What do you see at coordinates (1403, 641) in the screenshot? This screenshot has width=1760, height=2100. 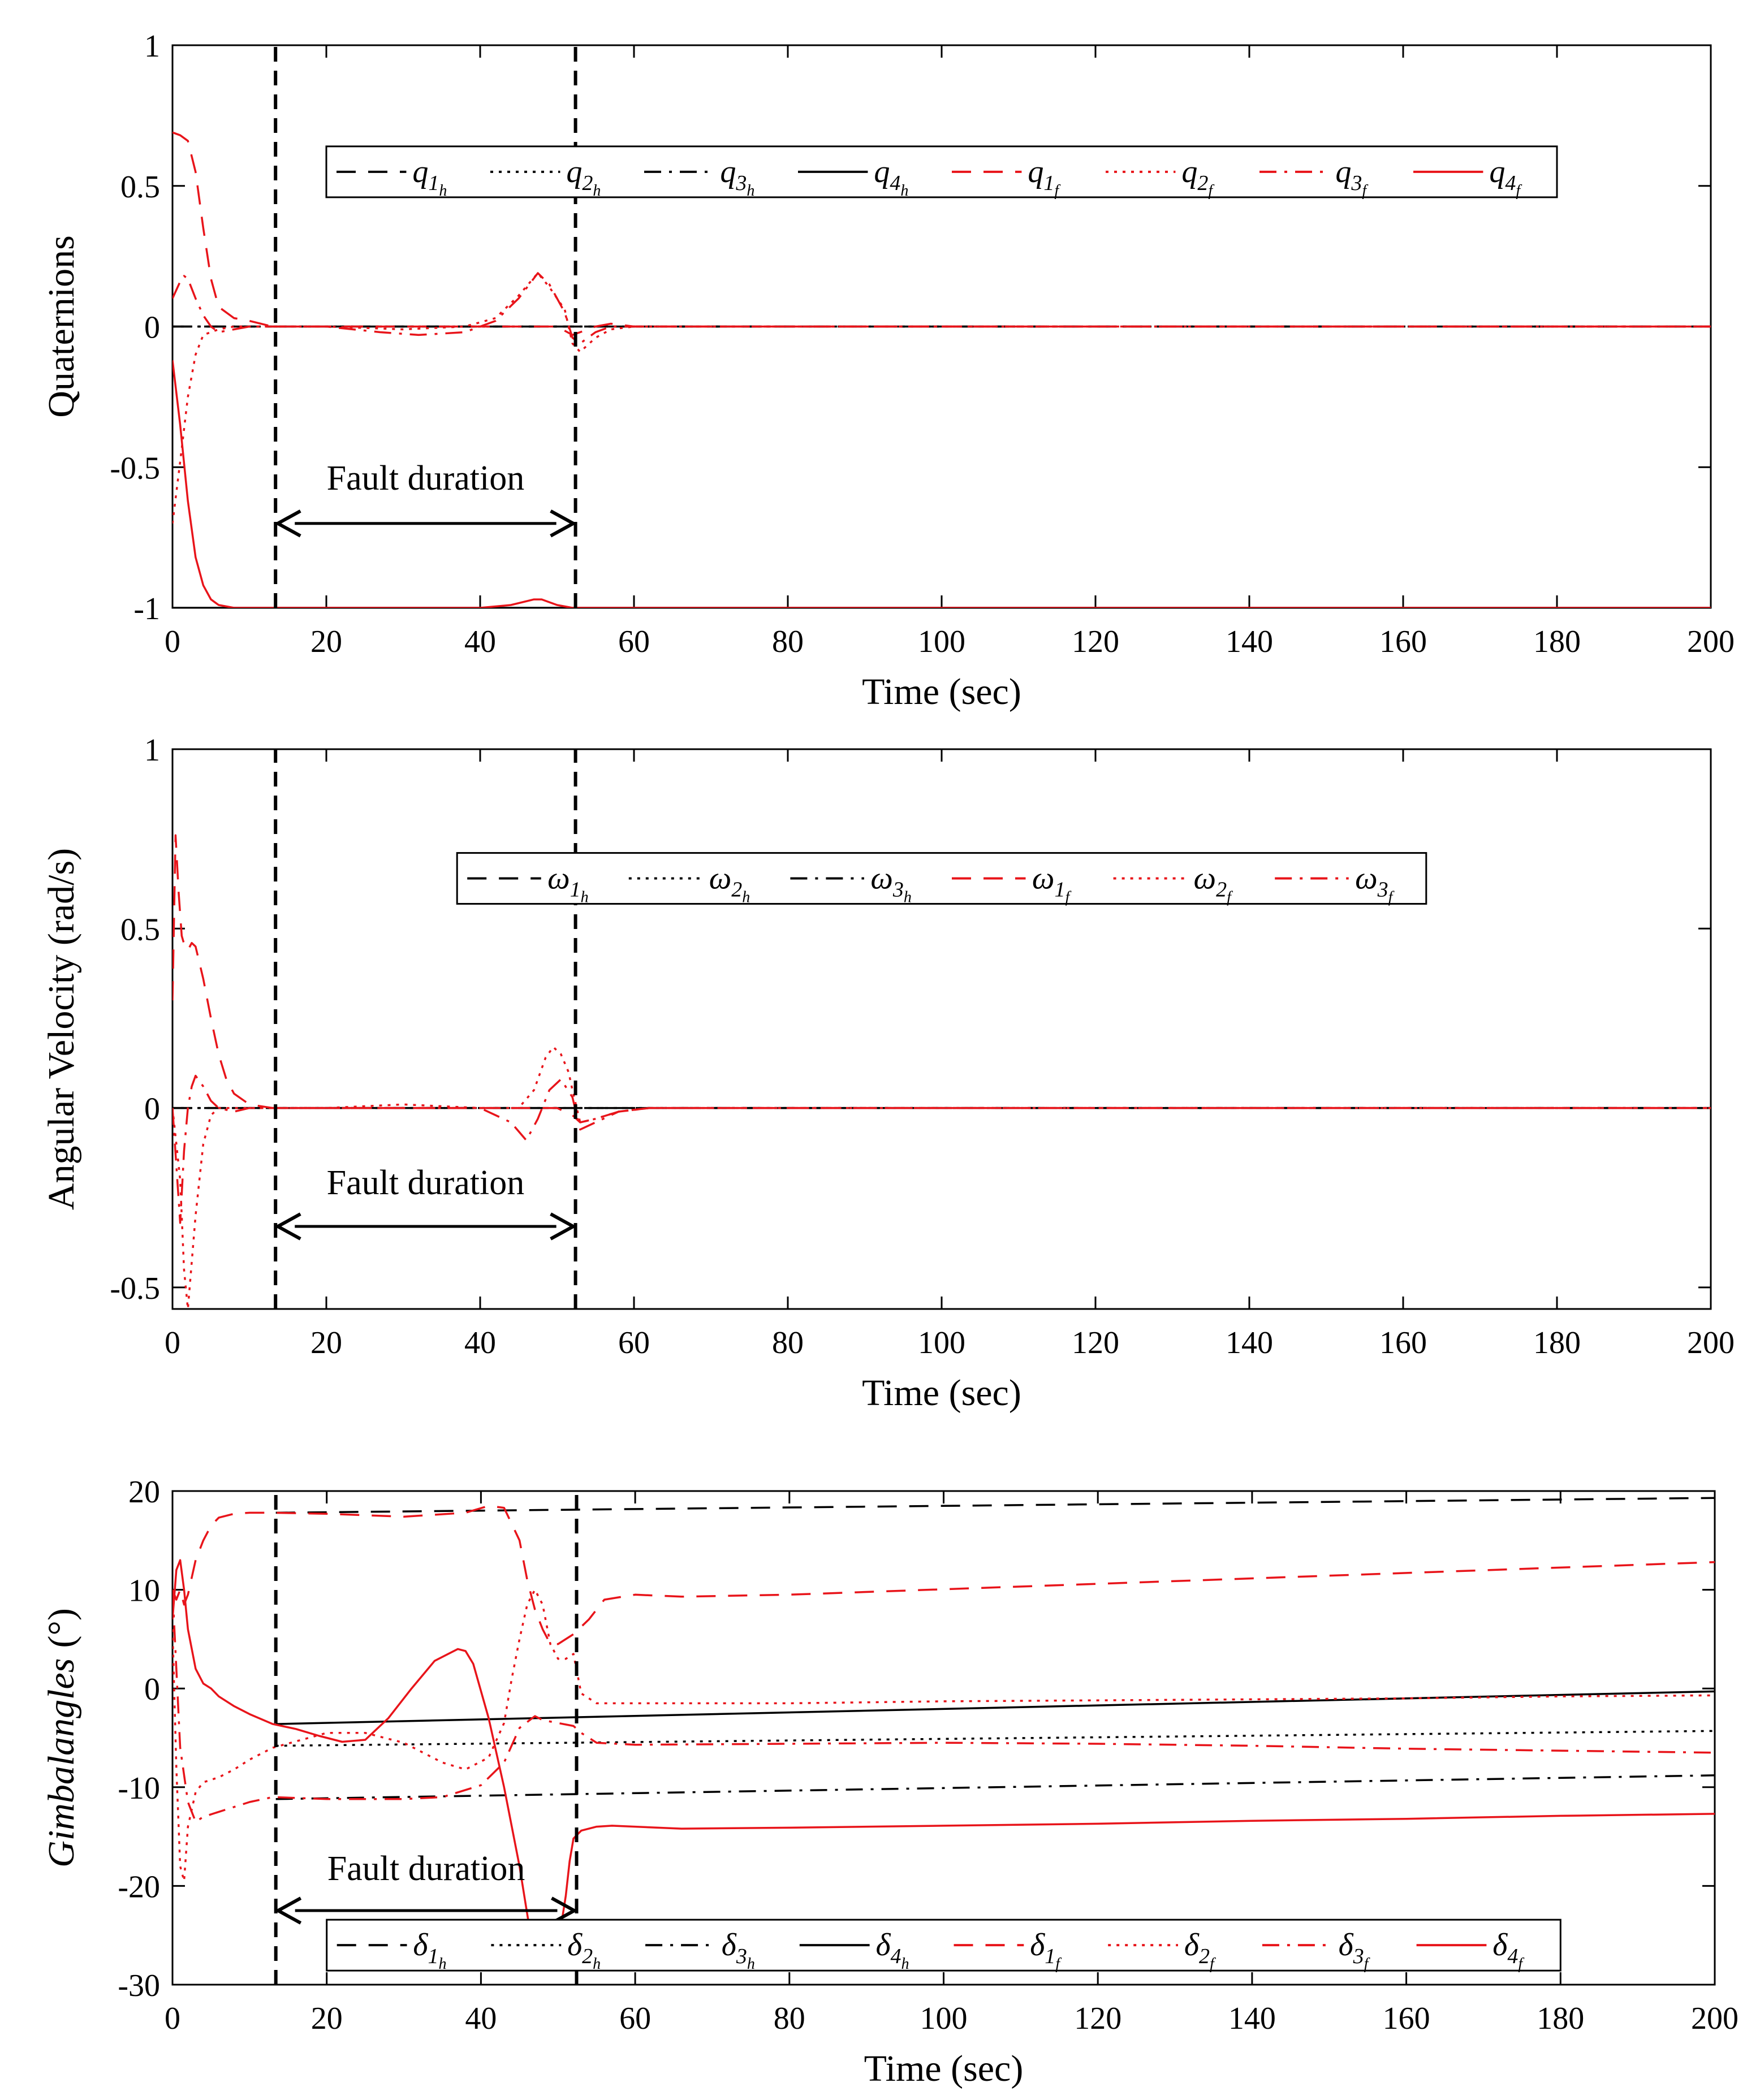 I see `x-tick-label: 160` at bounding box center [1403, 641].